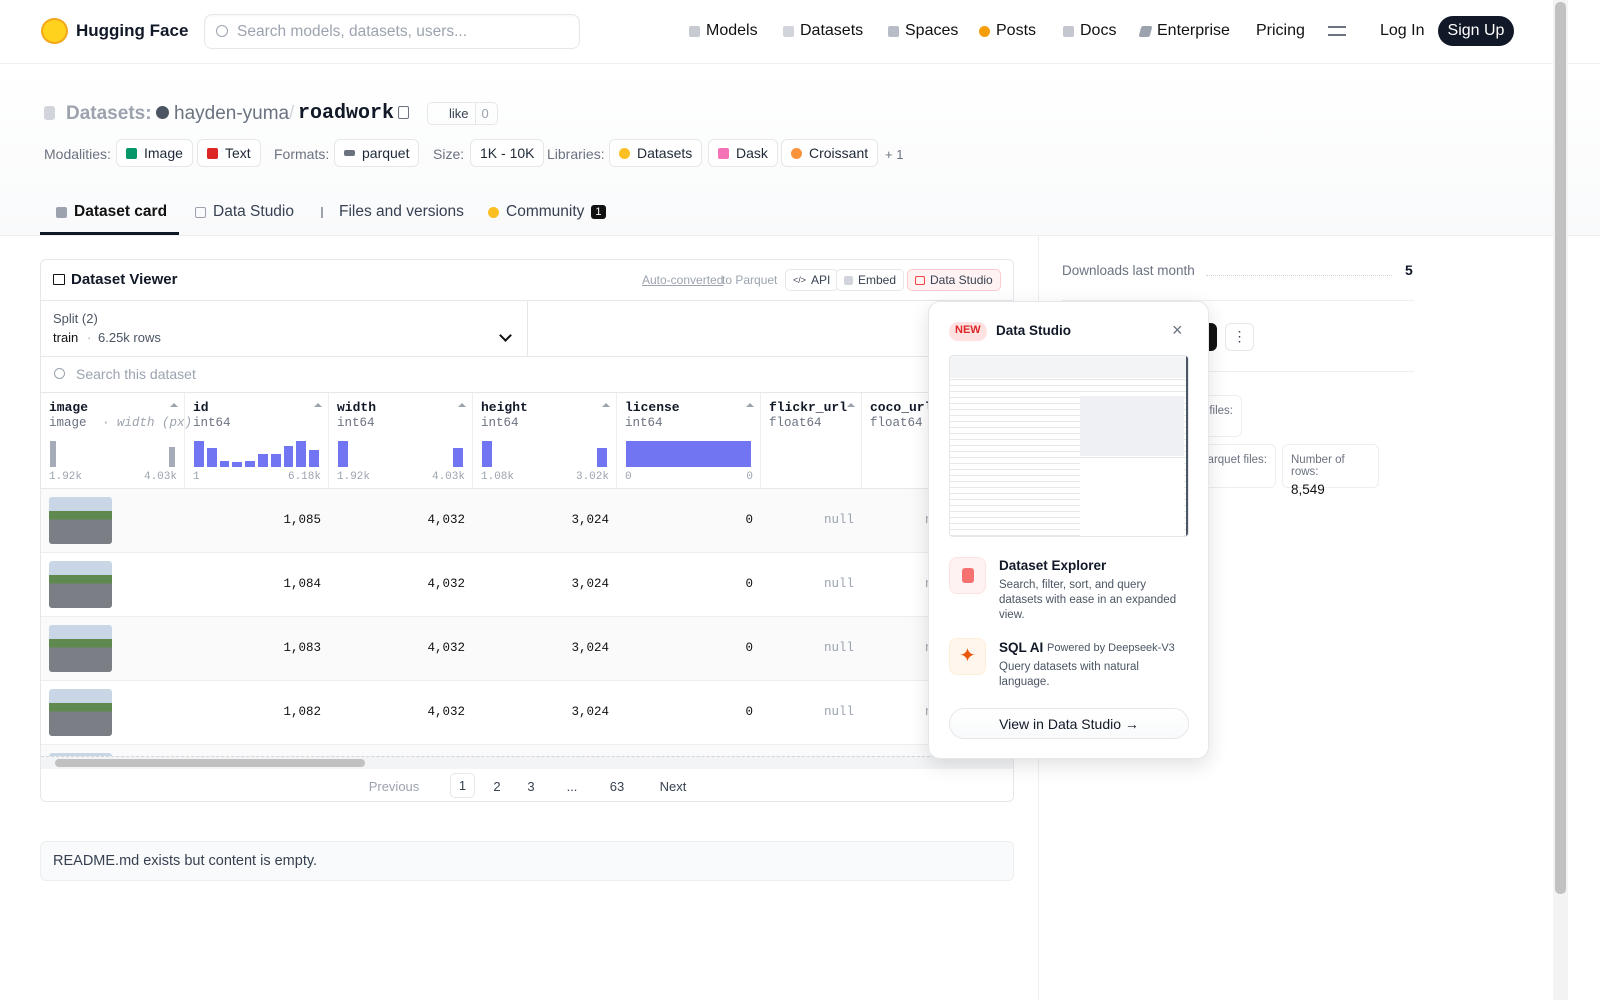  I want to click on tag: Dask, so click(743, 153).